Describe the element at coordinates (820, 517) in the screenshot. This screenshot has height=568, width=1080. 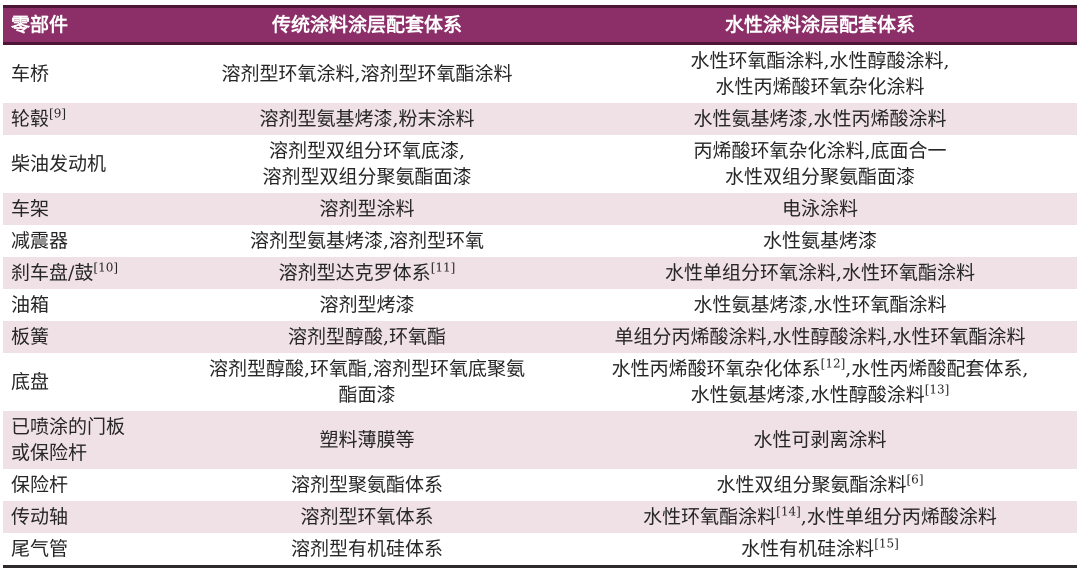
I see `waterborne-cell: 水性环氧酯涂料[14],水性单组分丙烯酸涂料` at that location.